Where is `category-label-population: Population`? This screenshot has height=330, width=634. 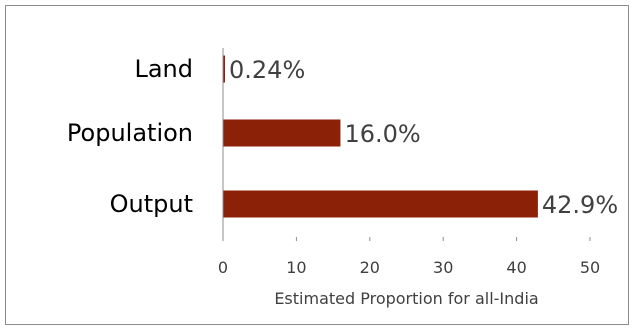 category-label-population: Population is located at coordinates (130, 133).